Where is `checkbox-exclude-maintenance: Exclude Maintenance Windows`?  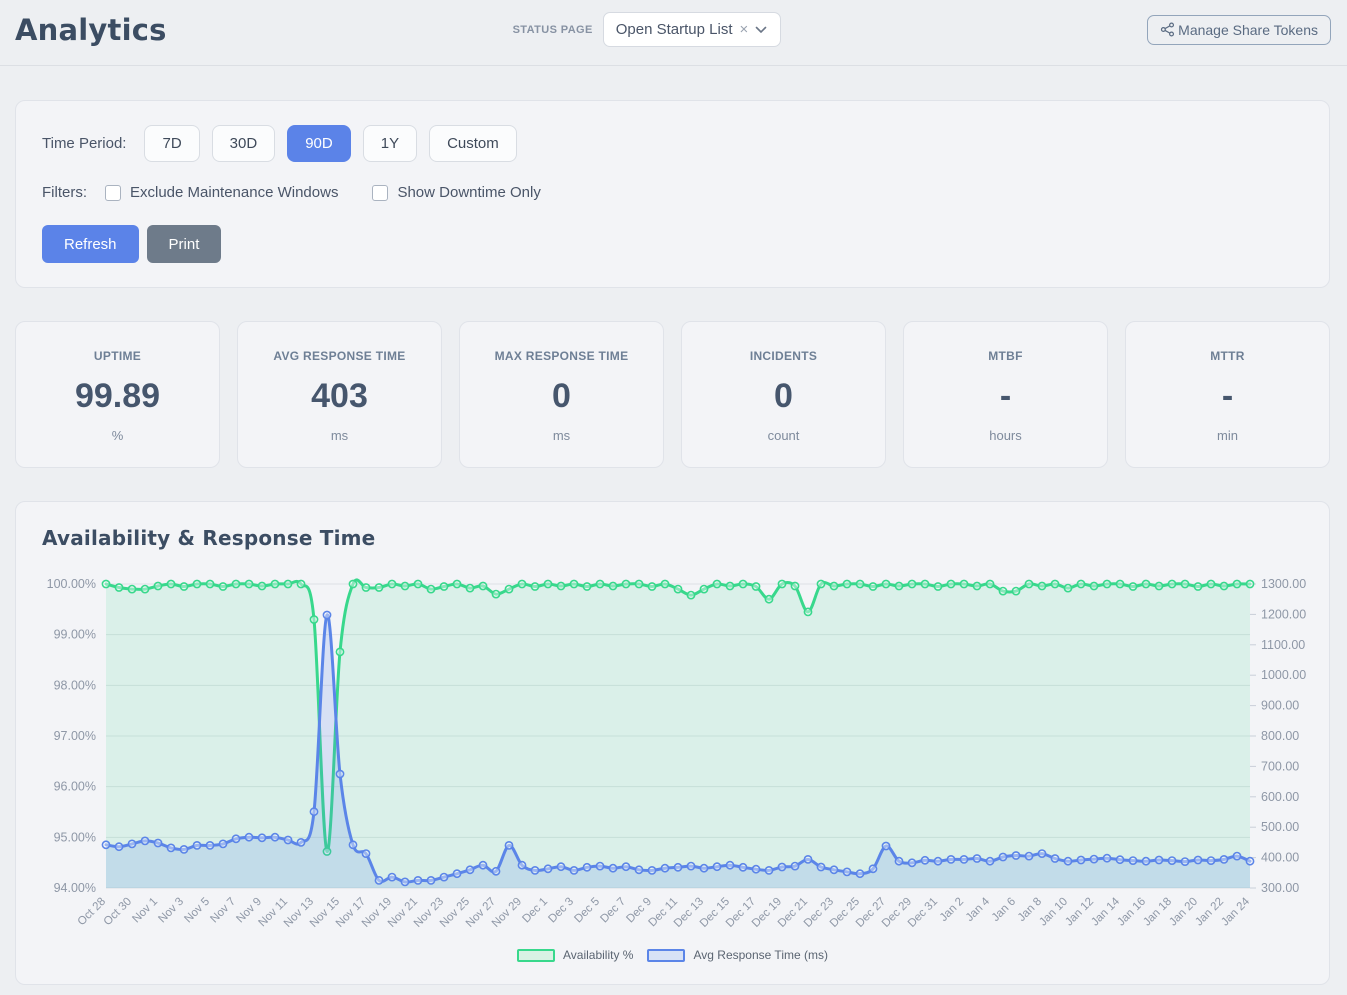
checkbox-exclude-maintenance: Exclude Maintenance Windows is located at coordinates (221, 192).